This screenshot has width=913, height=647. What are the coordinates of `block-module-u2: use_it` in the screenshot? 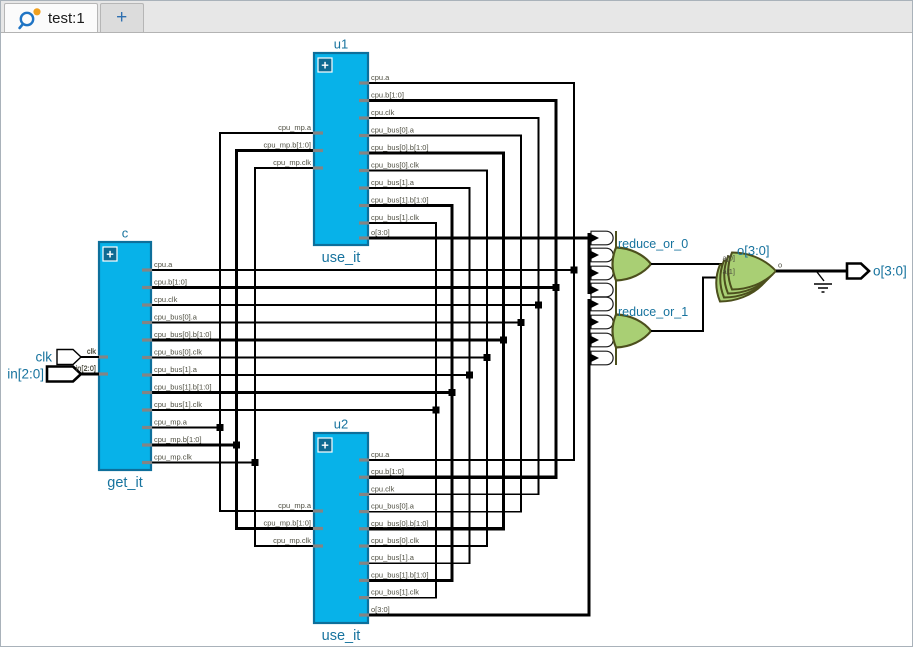 It's located at (341, 636).